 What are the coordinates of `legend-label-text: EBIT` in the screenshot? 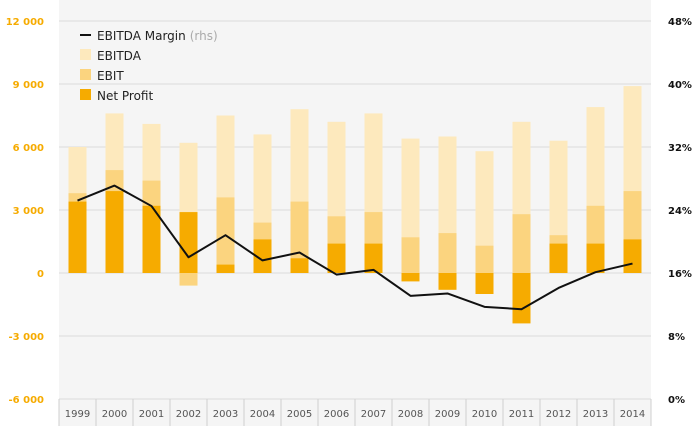 It's located at (110, 76).